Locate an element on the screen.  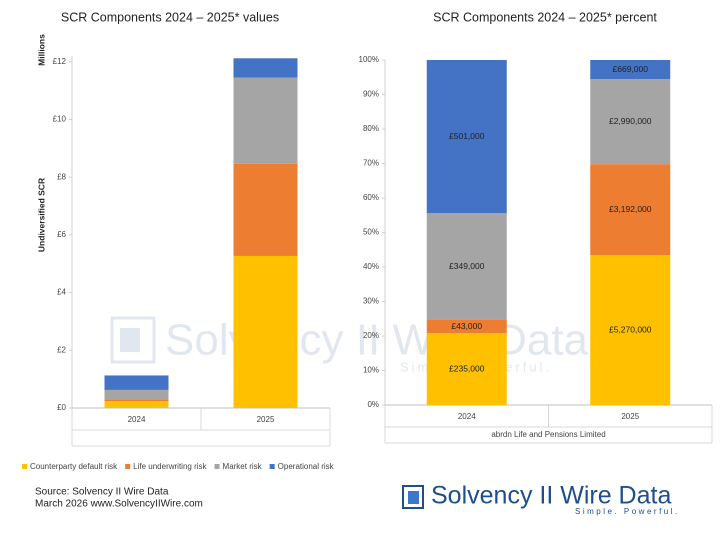
y-tick-label: 20% is located at coordinates (371, 335).